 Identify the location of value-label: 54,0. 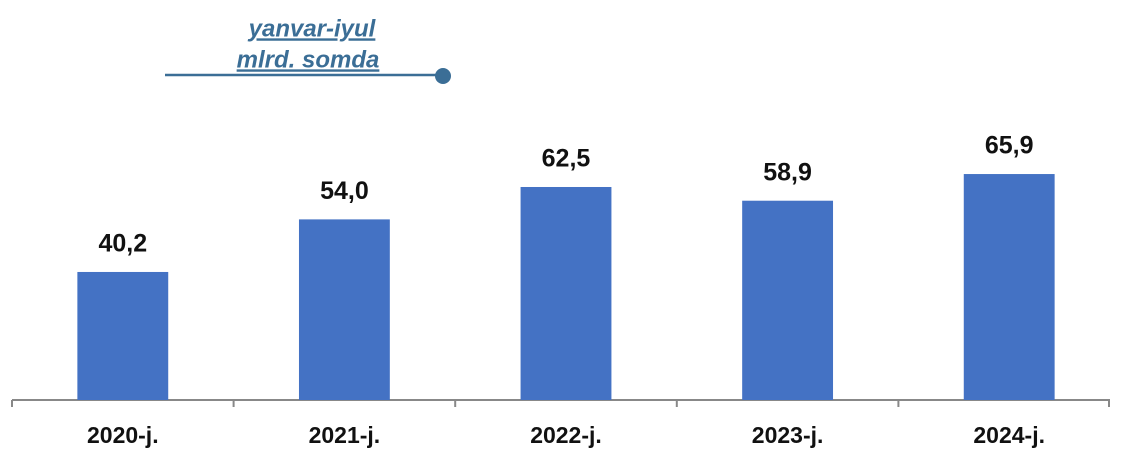
(344, 191).